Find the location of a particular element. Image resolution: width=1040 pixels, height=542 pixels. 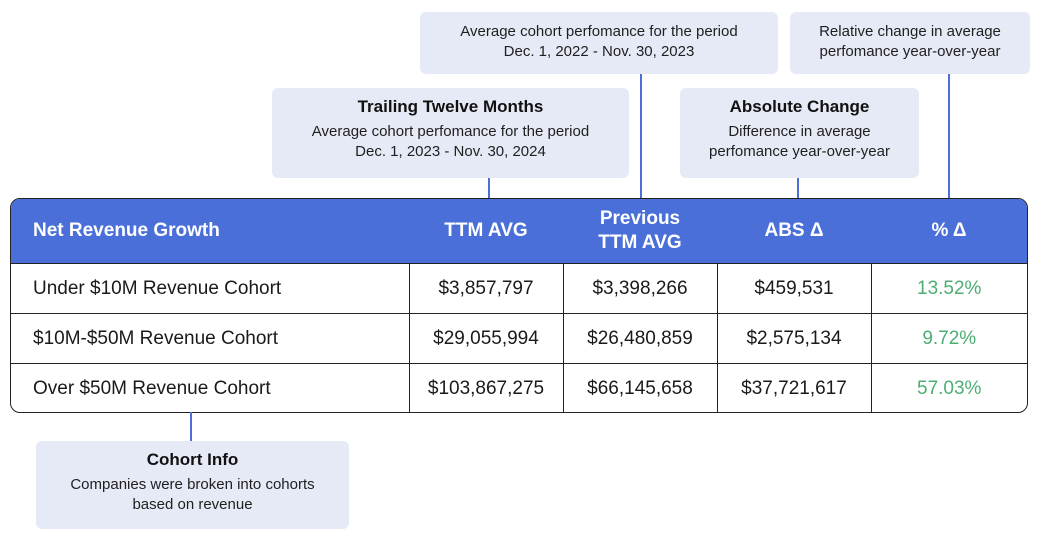

callout-ttm-line1: Average cohort perfomance for the period is located at coordinates (450, 131).